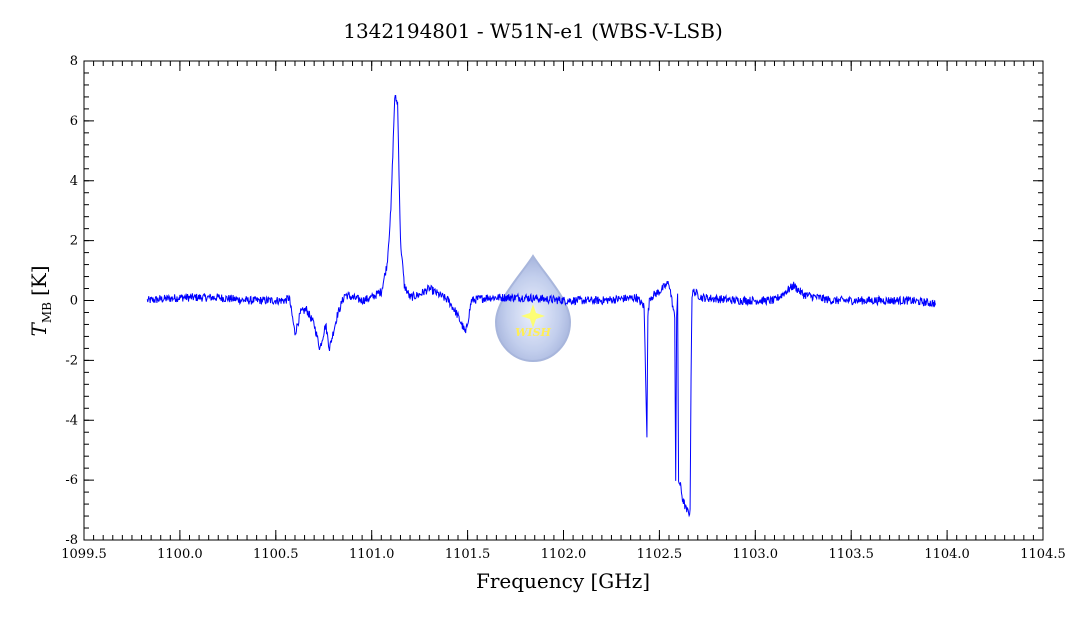 Image resolution: width=1067 pixels, height=618 pixels. Describe the element at coordinates (74, 241) in the screenshot. I see `y-tick-label: 2` at that location.